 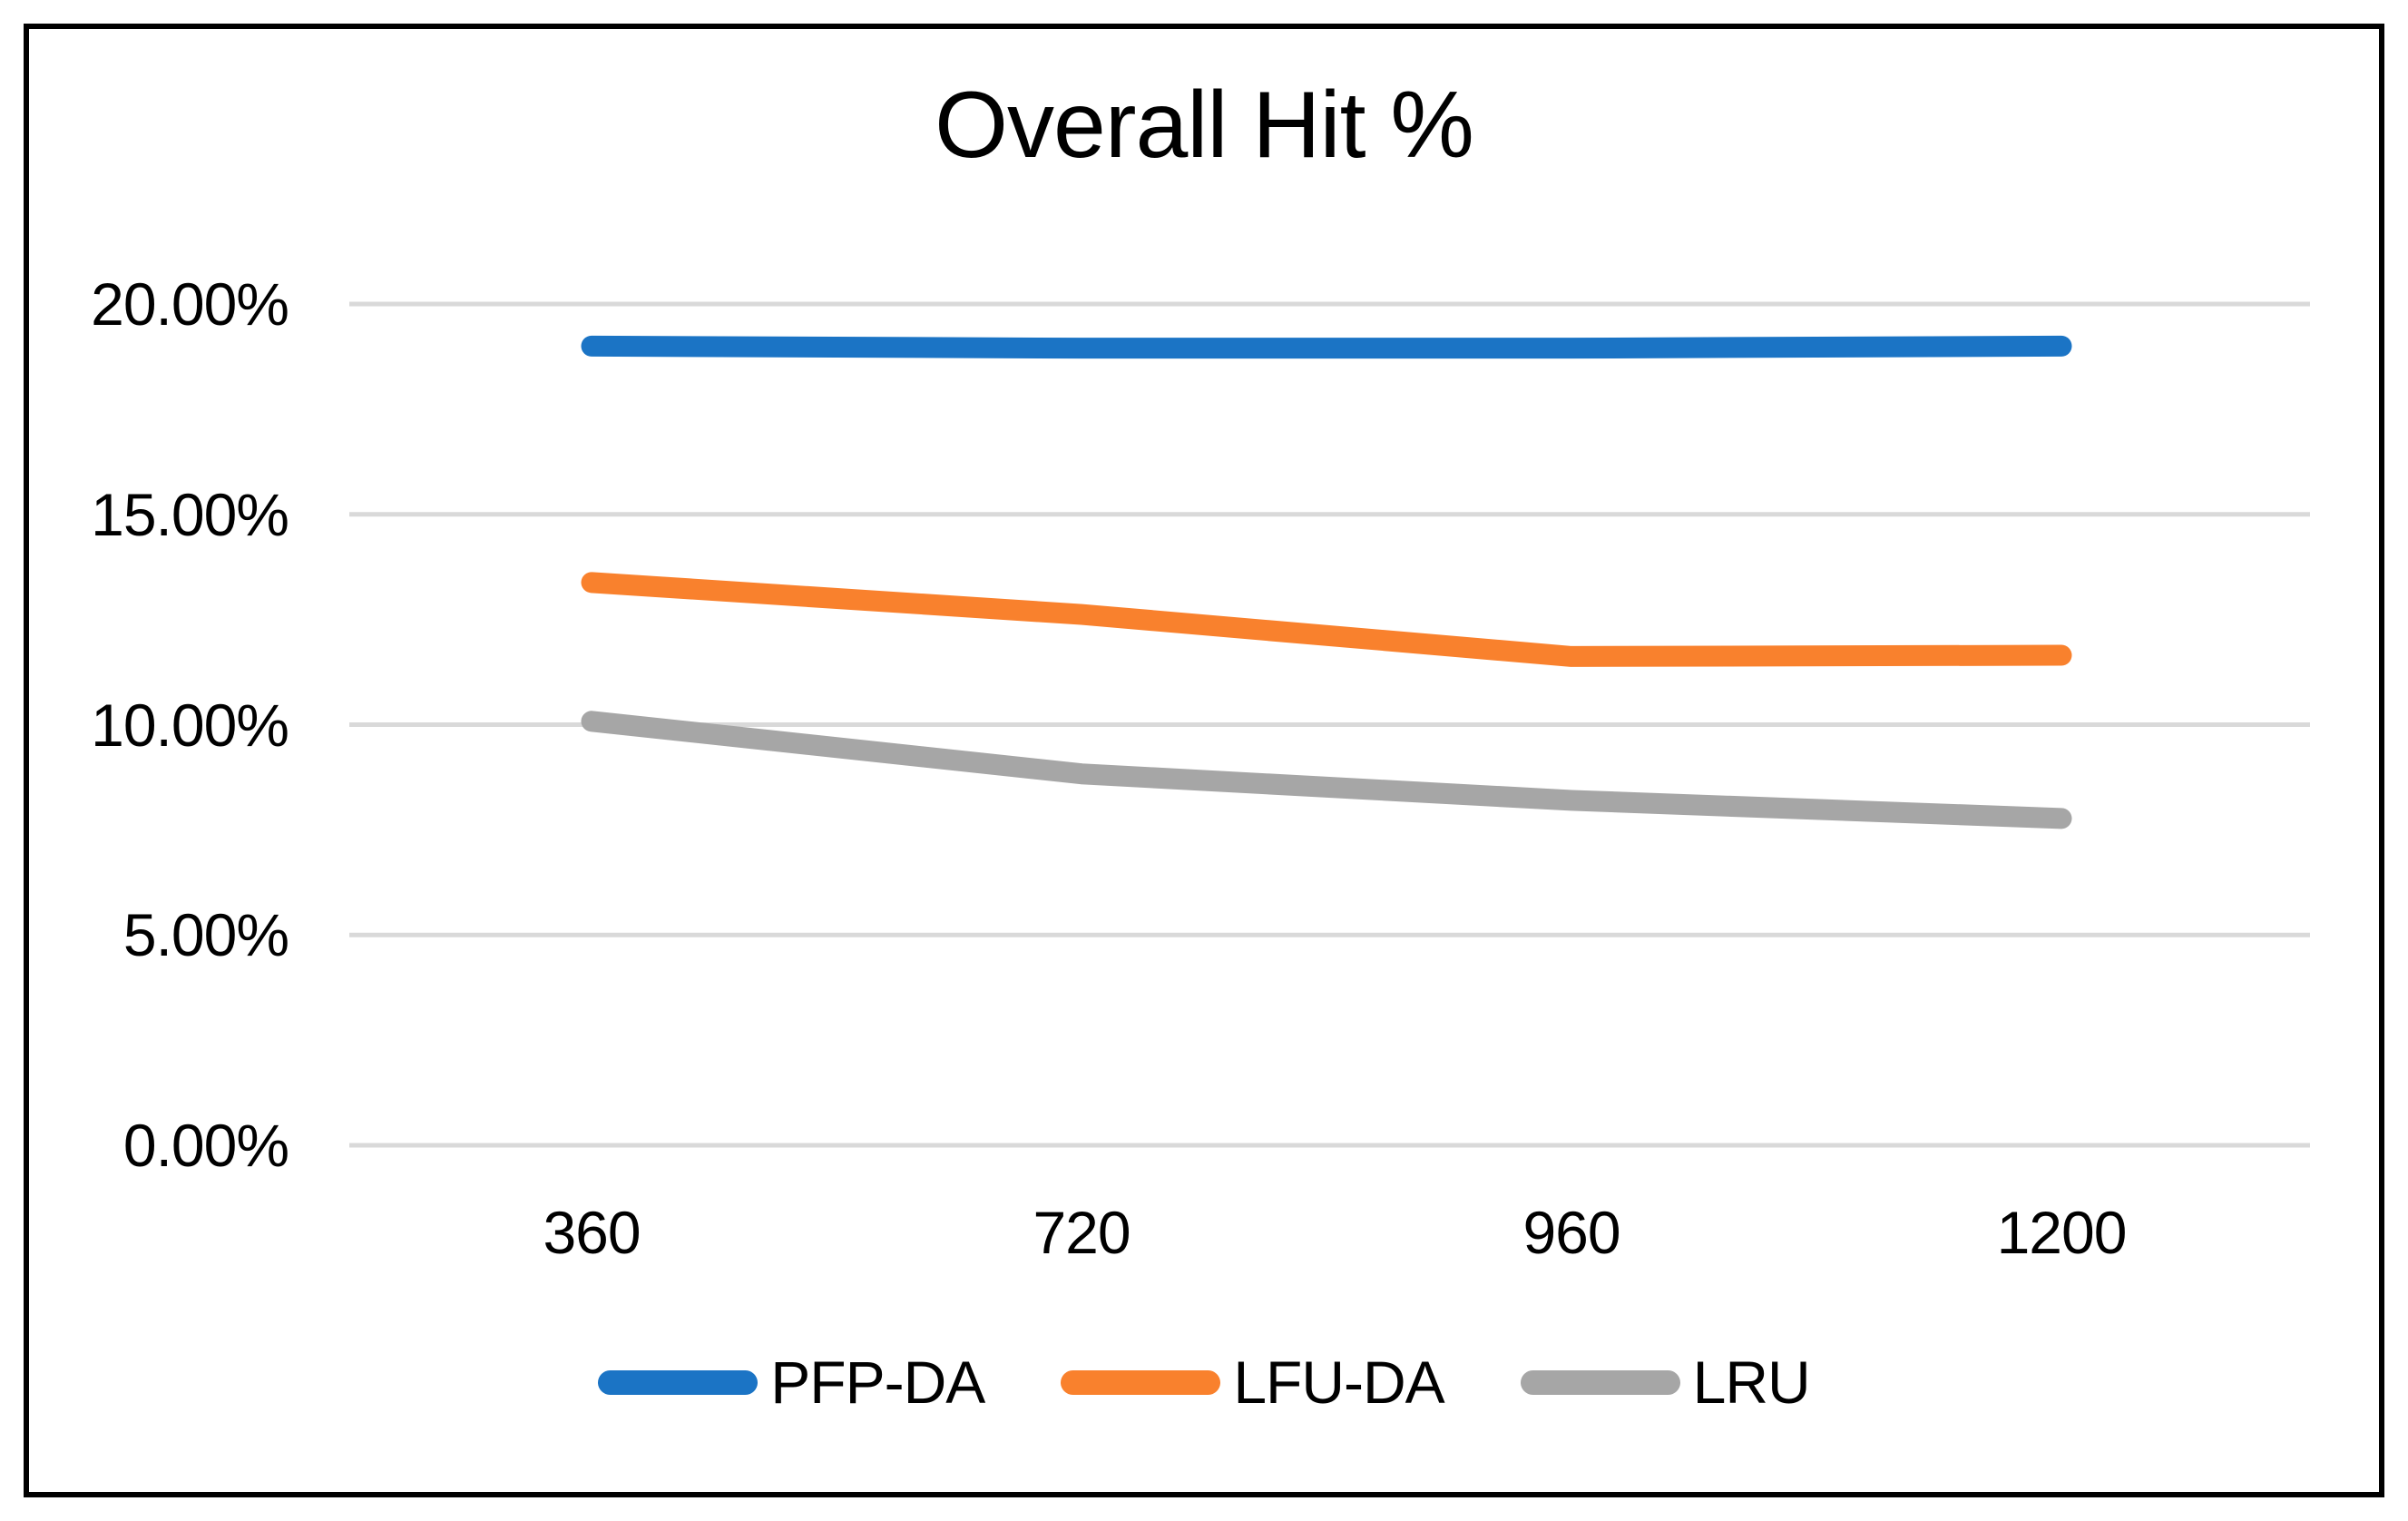 I want to click on legend-swatch-lfu-da, so click(x=1141, y=1382).